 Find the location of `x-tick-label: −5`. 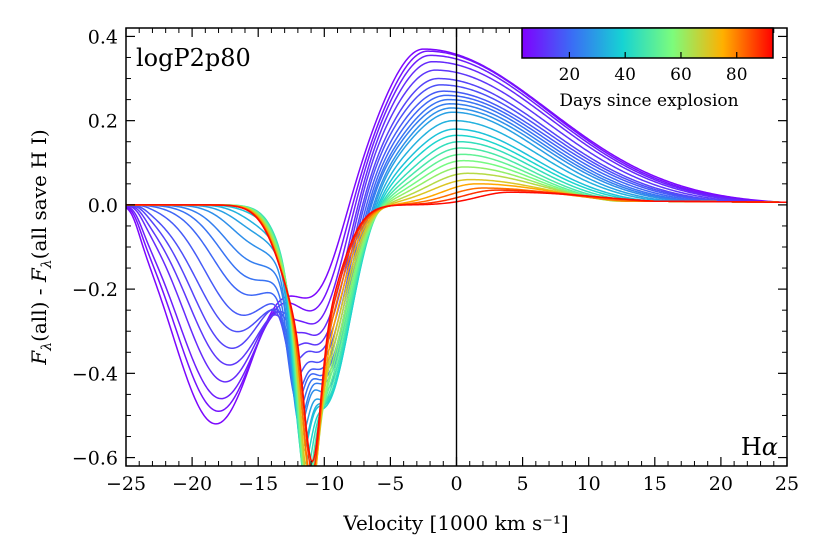

x-tick-label: −5 is located at coordinates (390, 484).